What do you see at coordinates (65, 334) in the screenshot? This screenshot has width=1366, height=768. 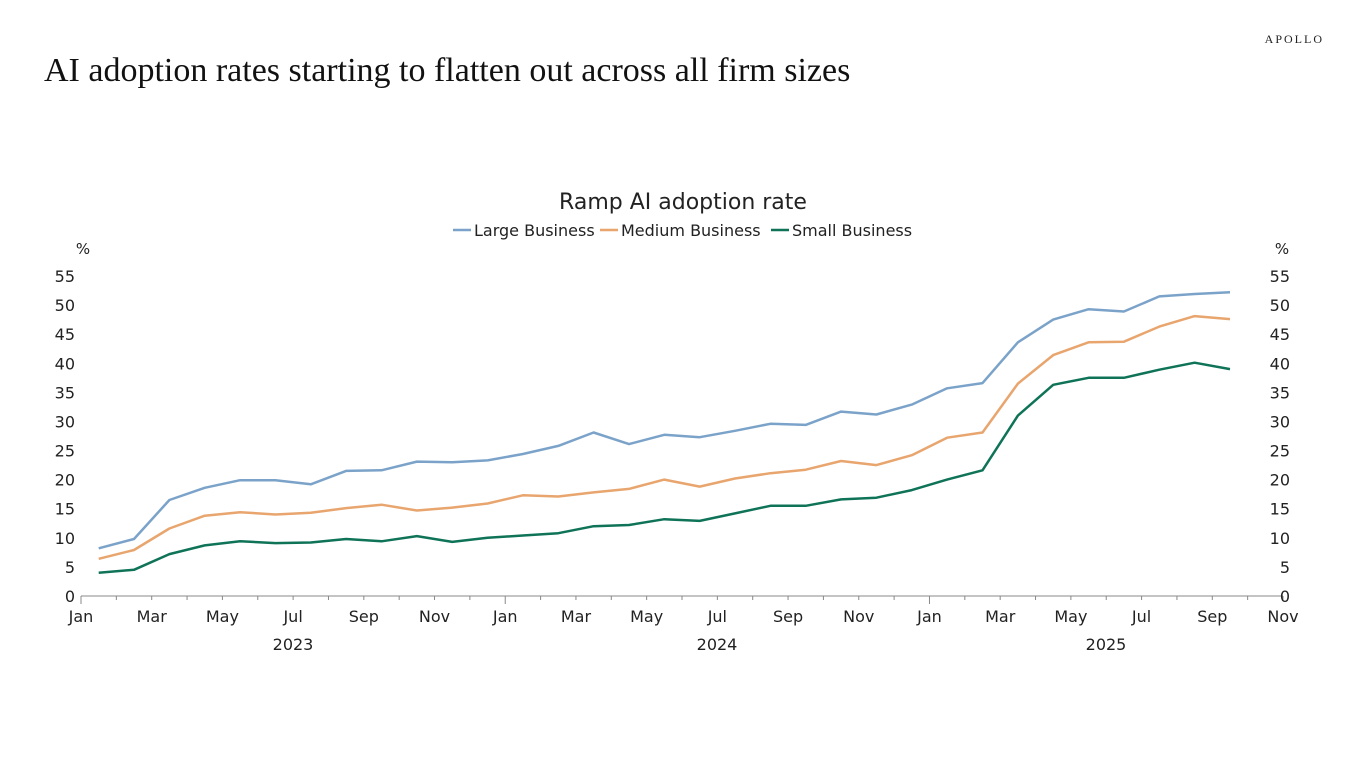 I see `y-tick-label-left: 45` at bounding box center [65, 334].